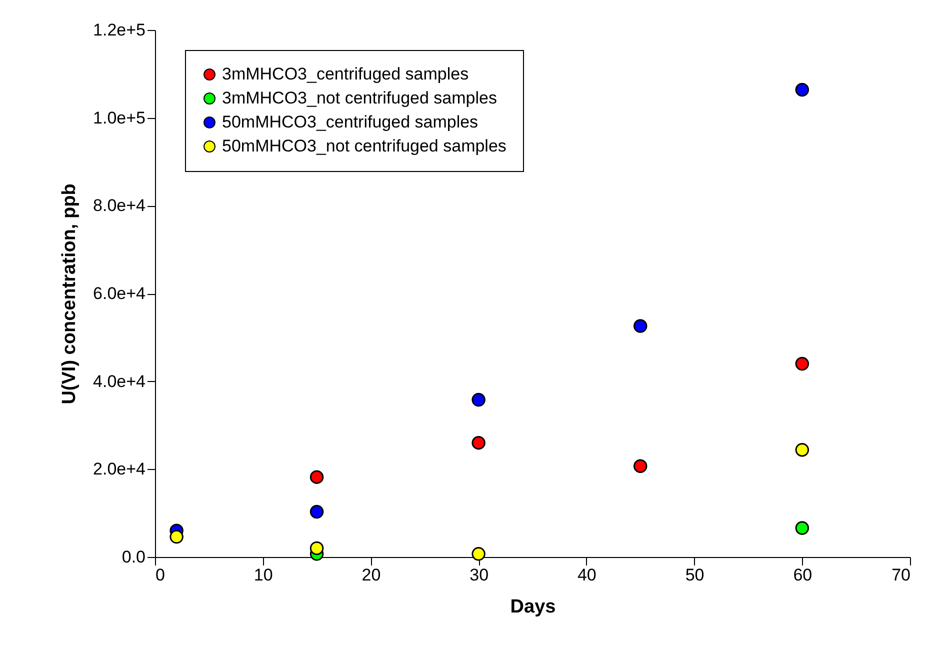 This screenshot has width=928, height=652. Describe the element at coordinates (119, 469) in the screenshot. I see `y-tick-label: 2.0e+4` at that location.